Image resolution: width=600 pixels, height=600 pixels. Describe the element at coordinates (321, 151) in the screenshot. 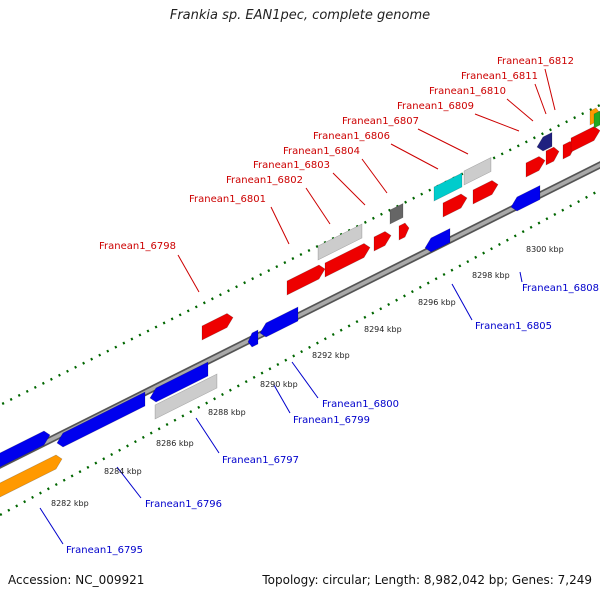

I see `label-franean1_6804: Franean1_6804` at that location.